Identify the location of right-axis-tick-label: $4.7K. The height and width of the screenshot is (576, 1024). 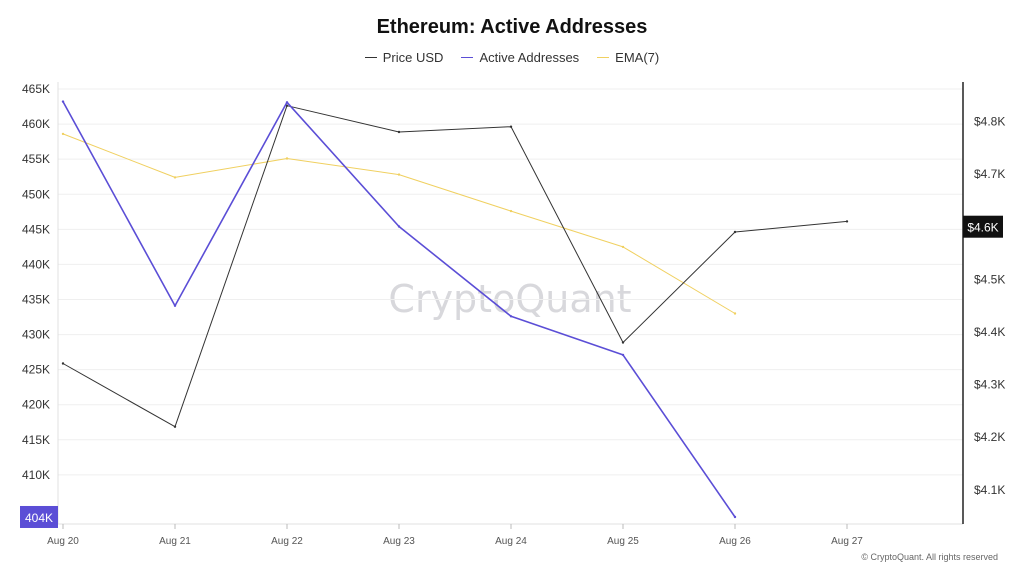
(989, 174).